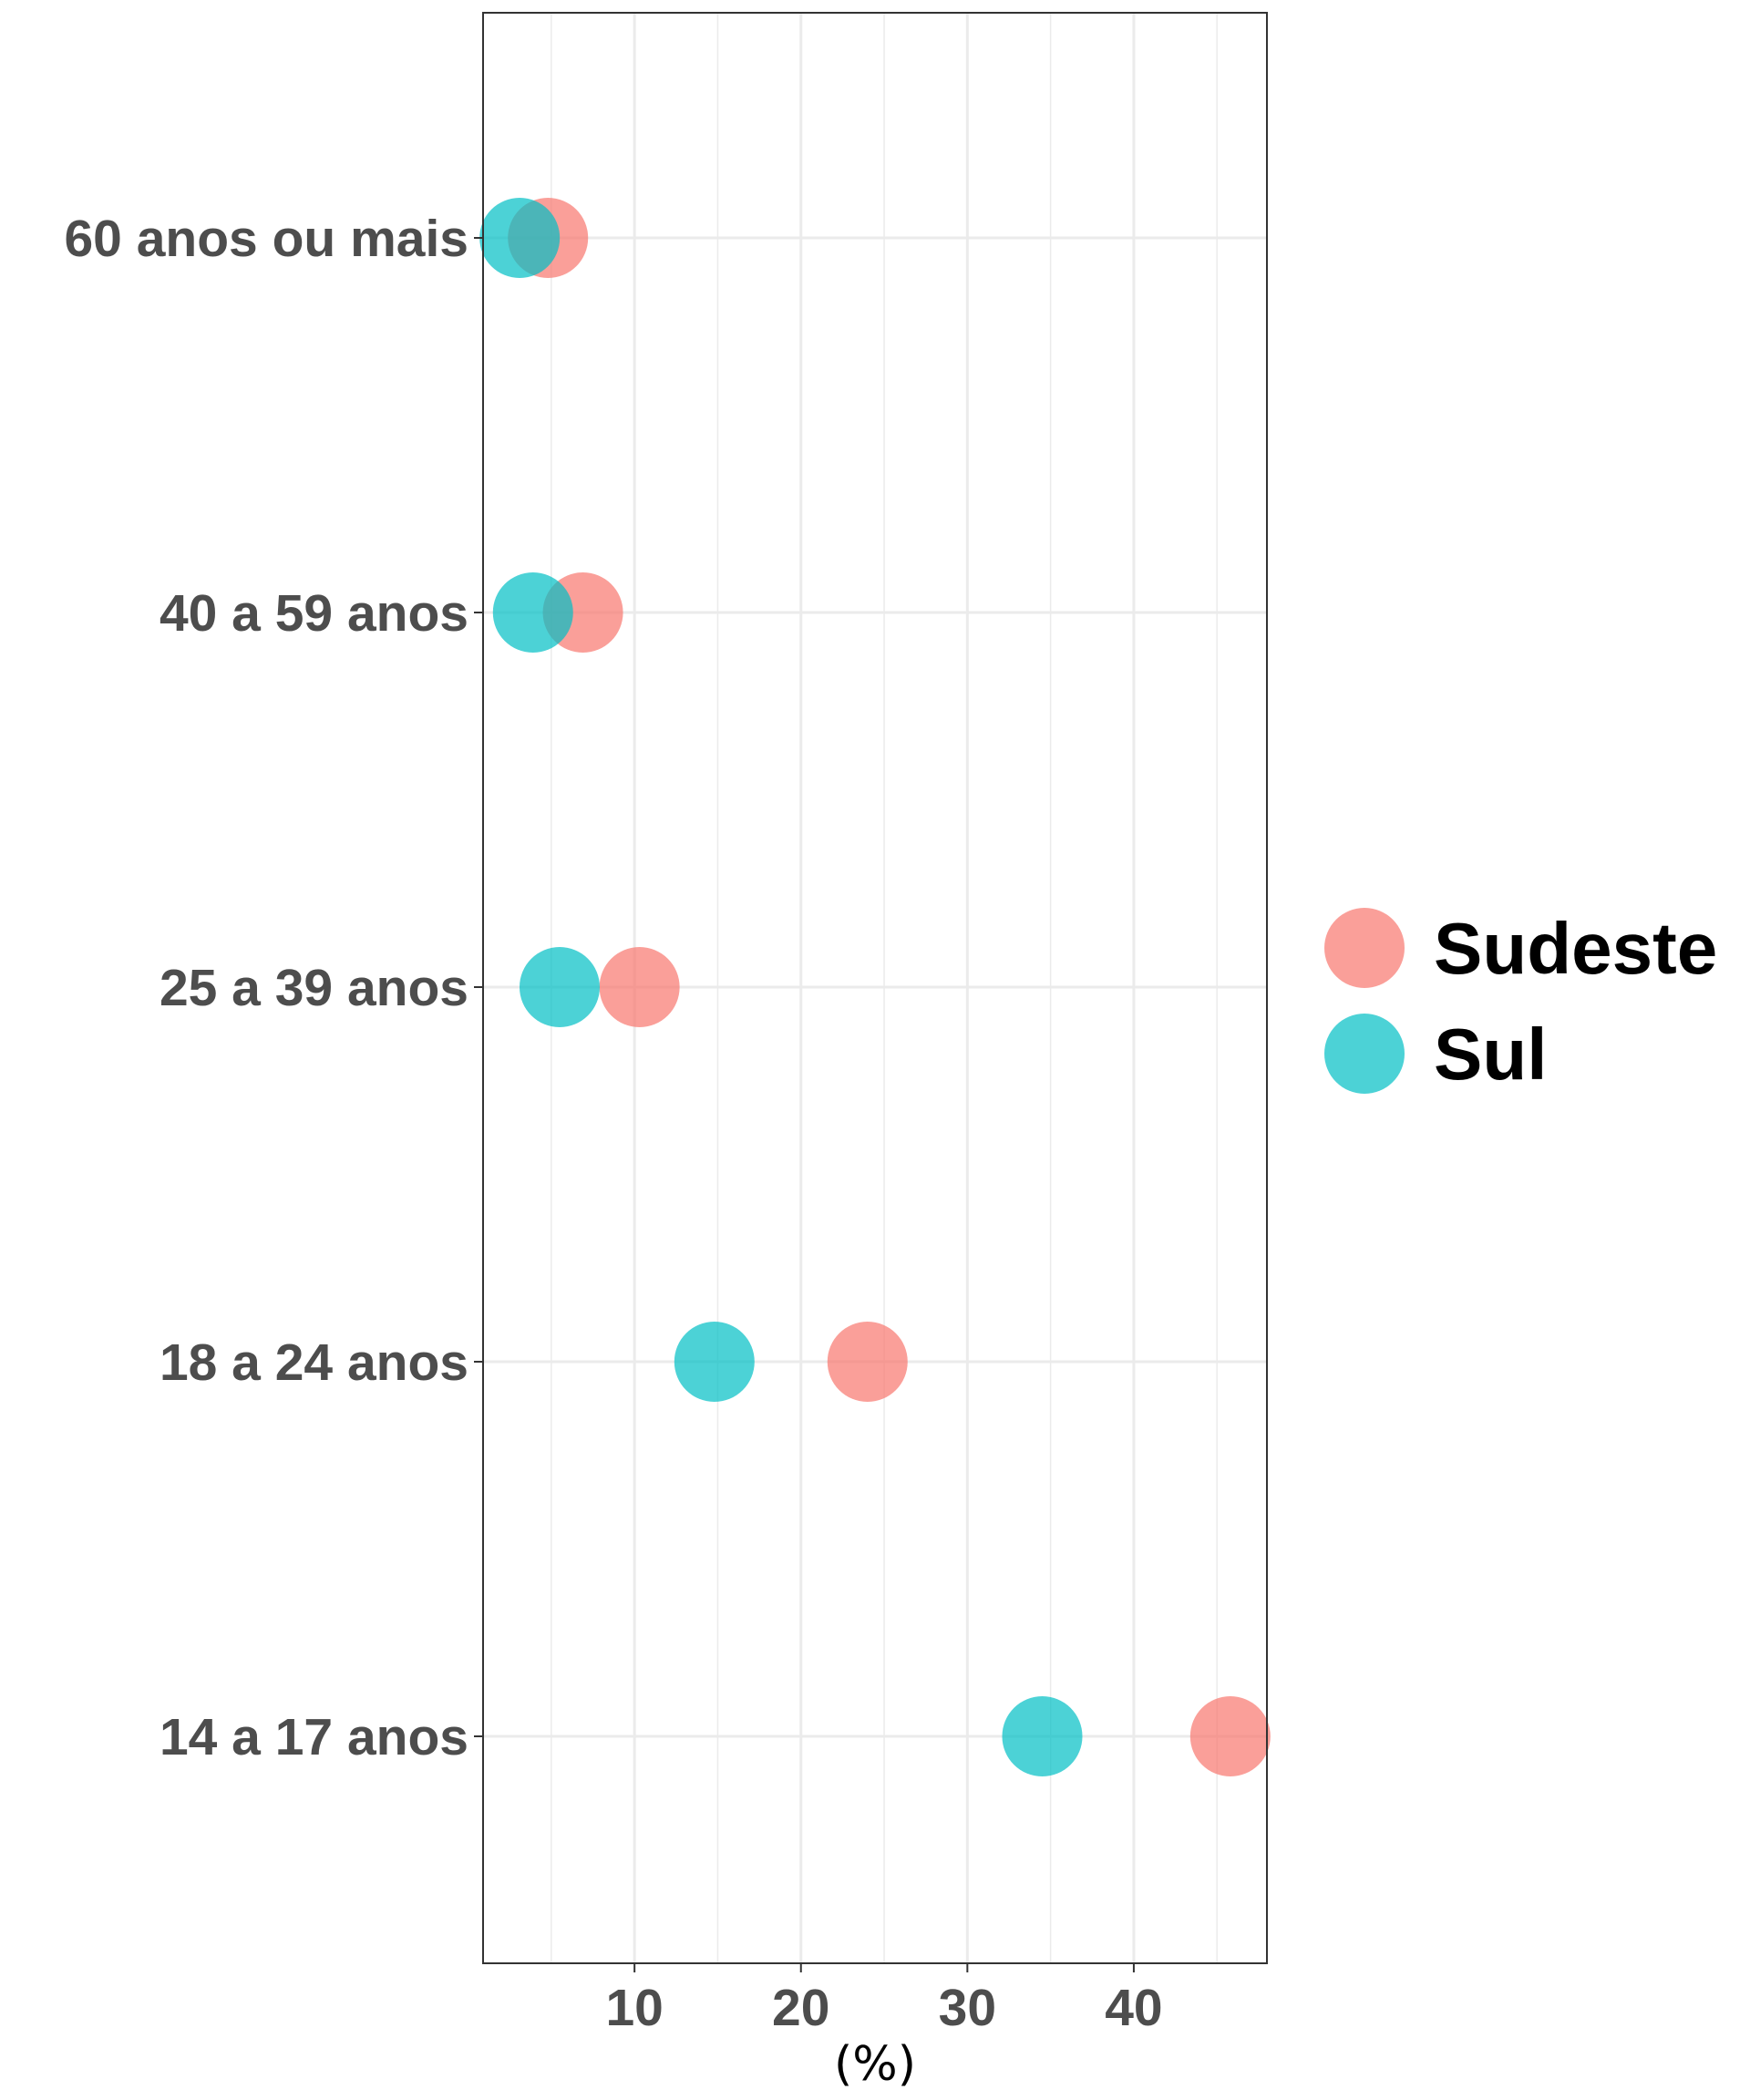 The image size is (1750, 2100). Describe the element at coordinates (967, 2008) in the screenshot. I see `x-tick-label: 30` at that location.